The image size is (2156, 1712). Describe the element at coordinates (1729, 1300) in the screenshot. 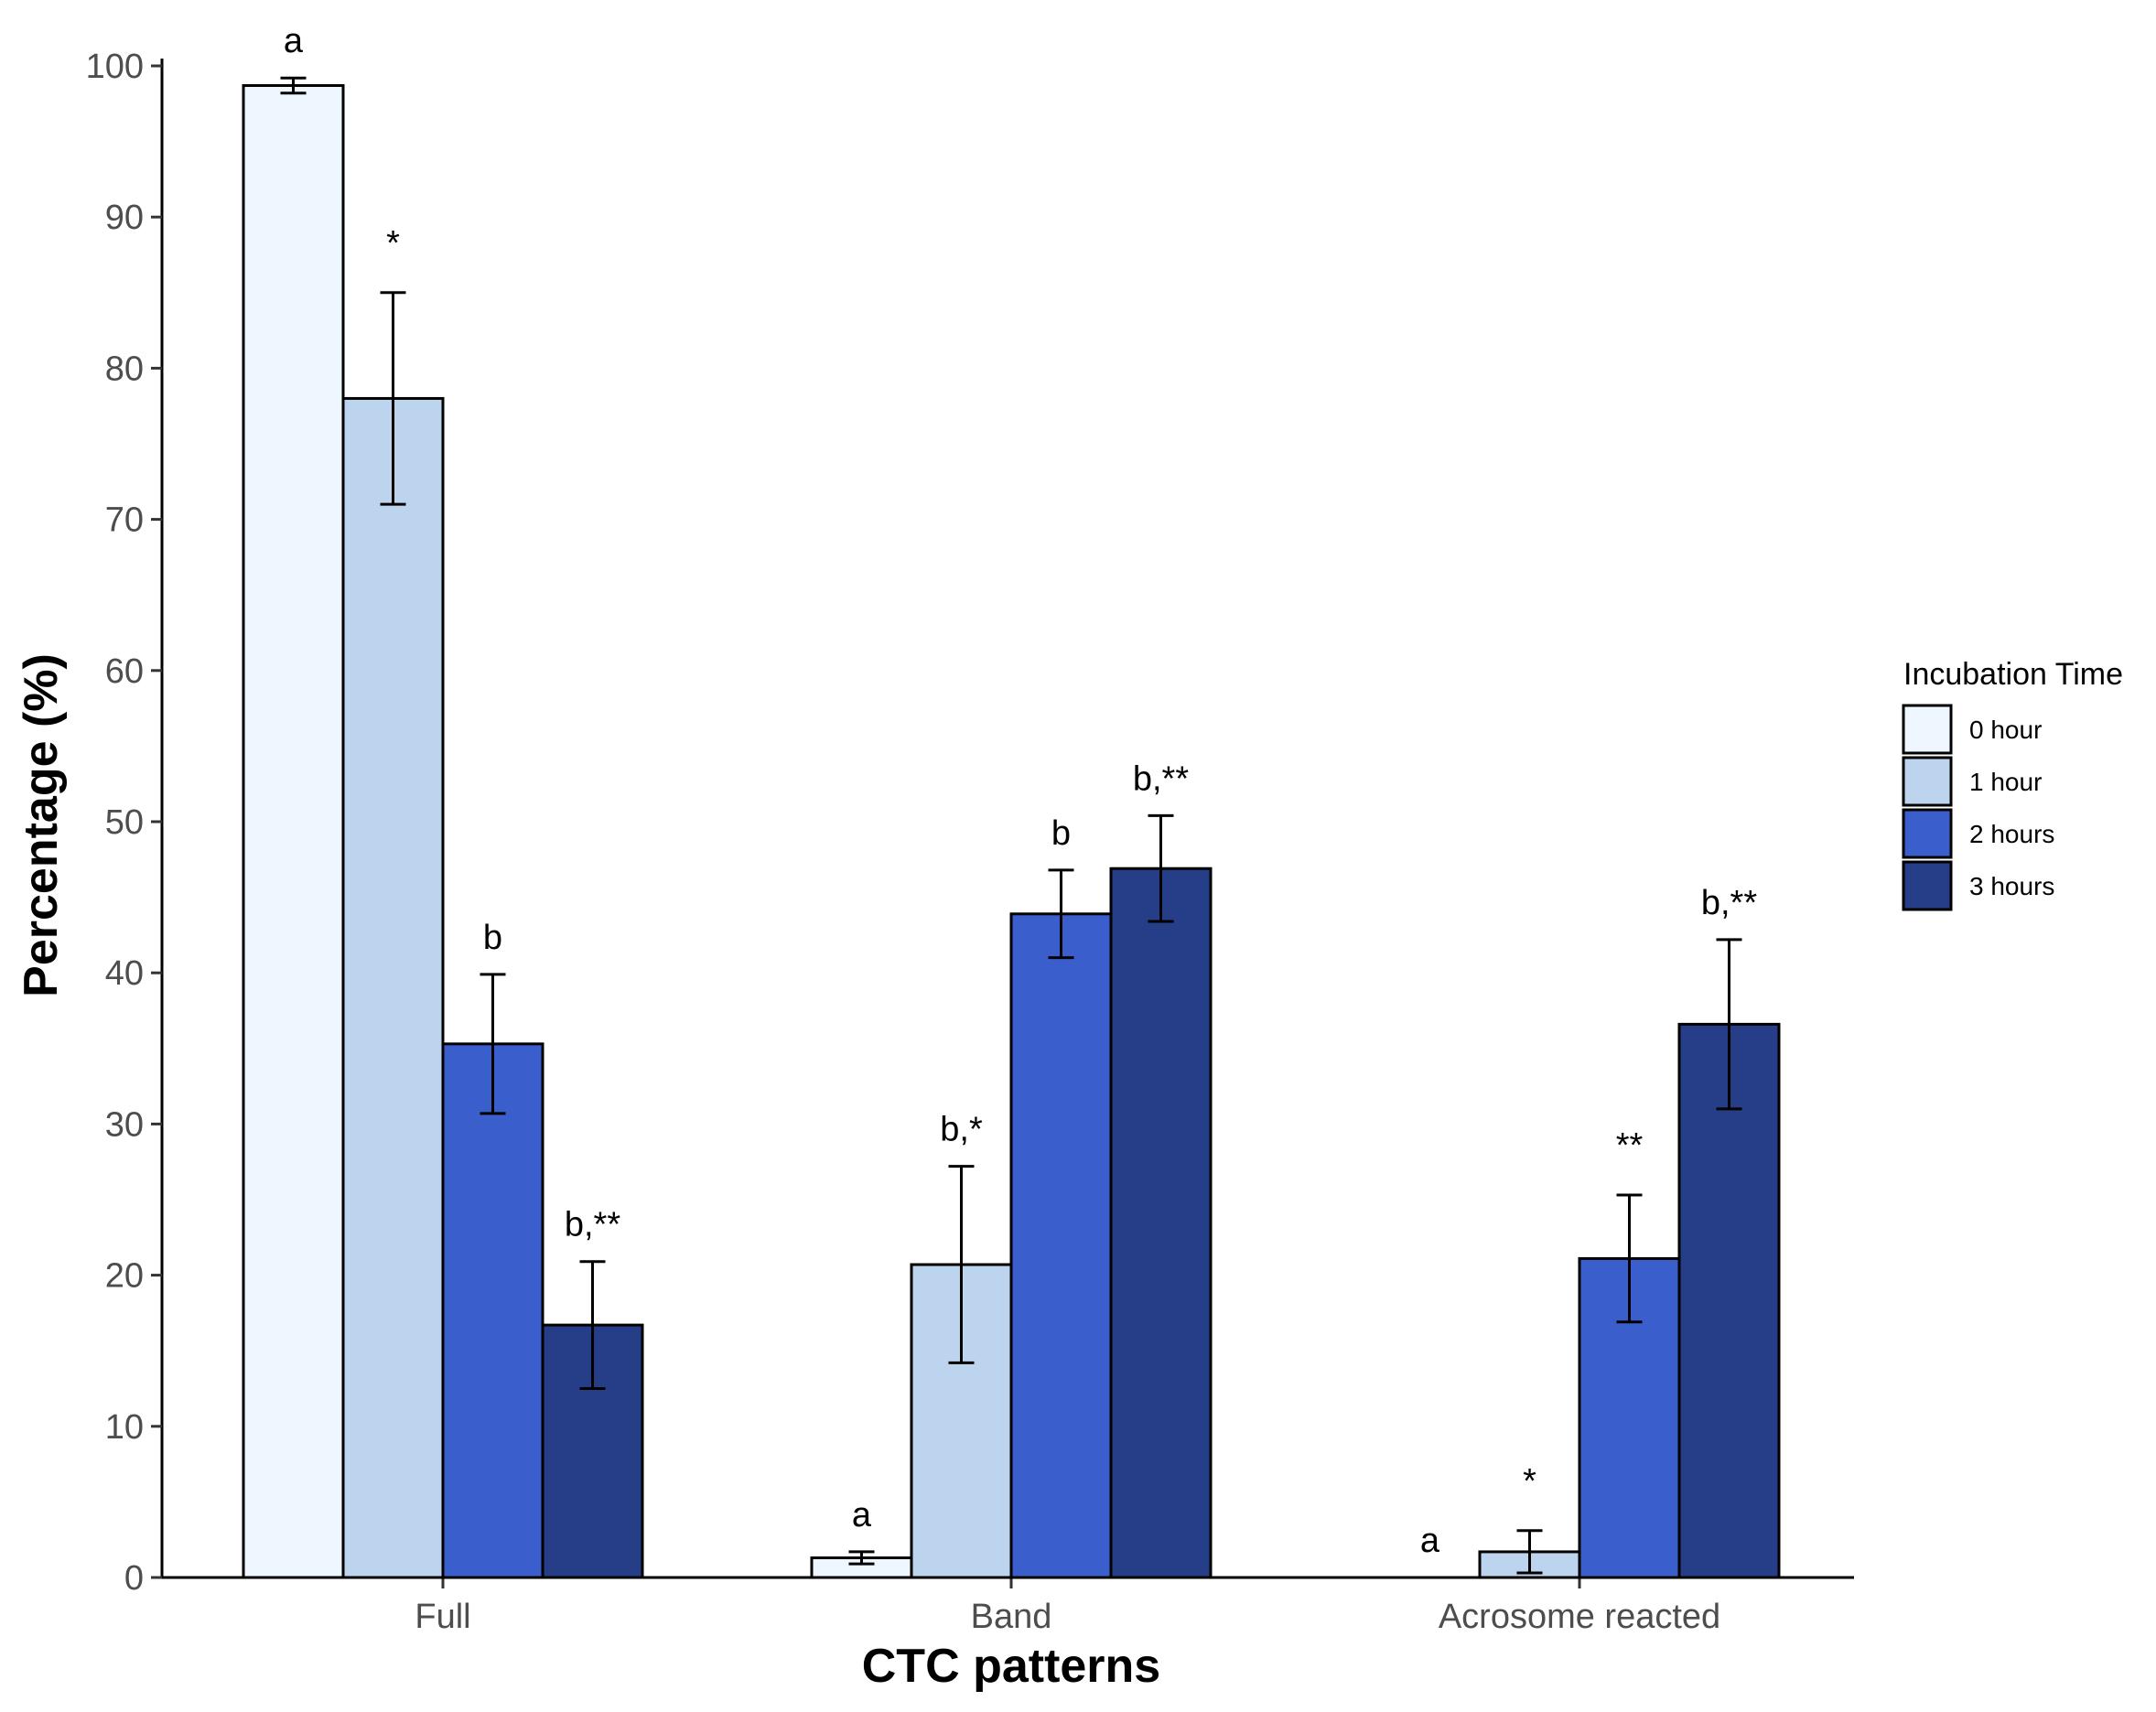

I see `bar-3-hours-acrosome-reacted` at that location.